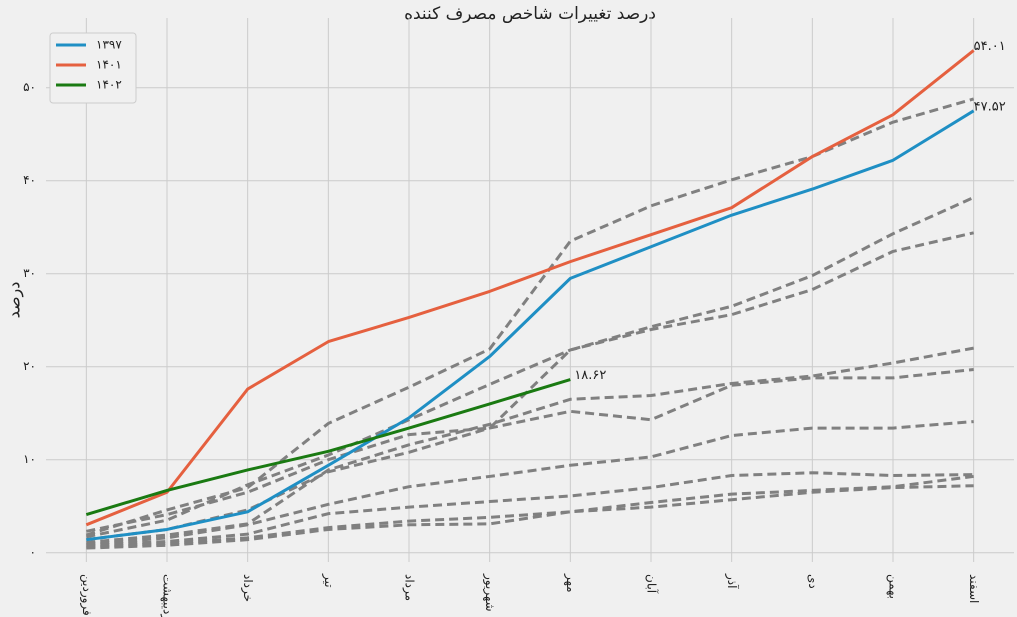 This screenshot has width=1017, height=617. What do you see at coordinates (29, 366) in the screenshot?
I see `y-tick-label: ۲۰` at bounding box center [29, 366].